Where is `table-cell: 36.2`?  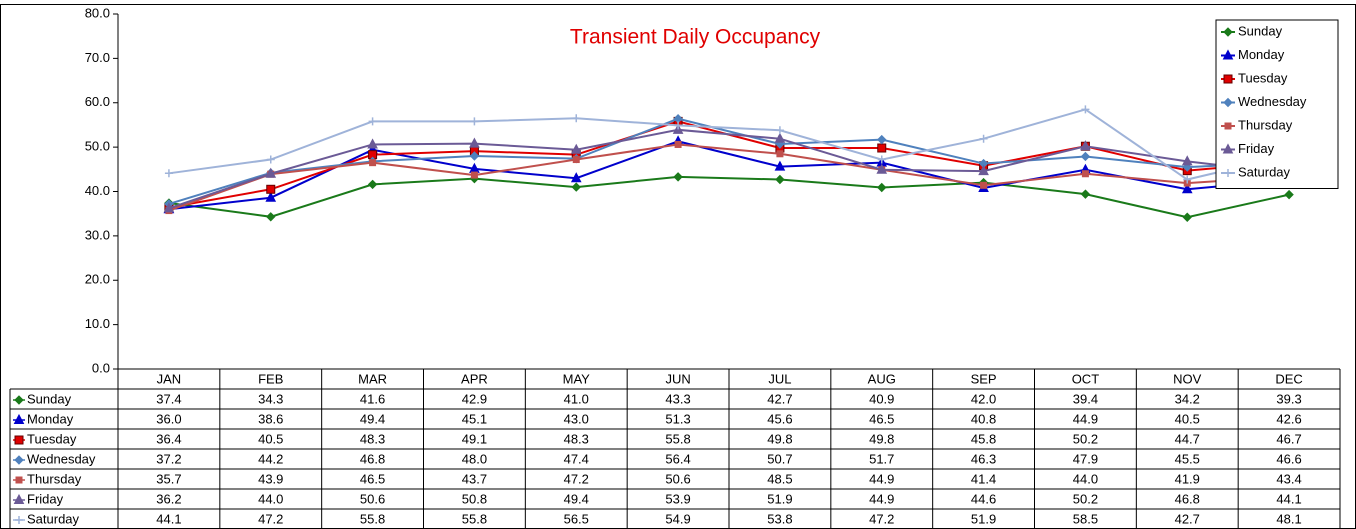 table-cell: 36.2 is located at coordinates (168, 498).